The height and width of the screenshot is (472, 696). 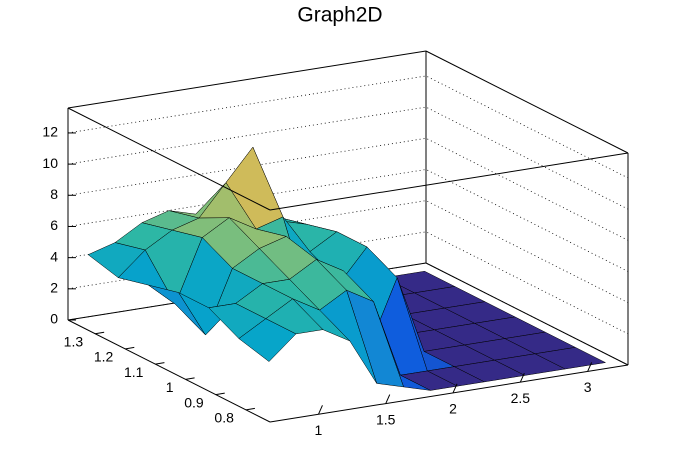 What do you see at coordinates (54, 194) in the screenshot?
I see `z-tick-label: 8` at bounding box center [54, 194].